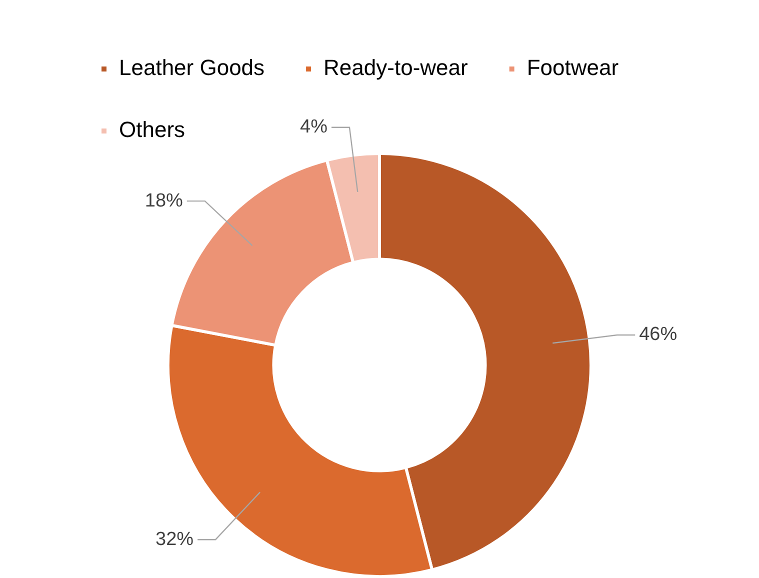 This screenshot has height=578, width=759. I want to click on legend-label: Ready-to-wear, so click(396, 67).